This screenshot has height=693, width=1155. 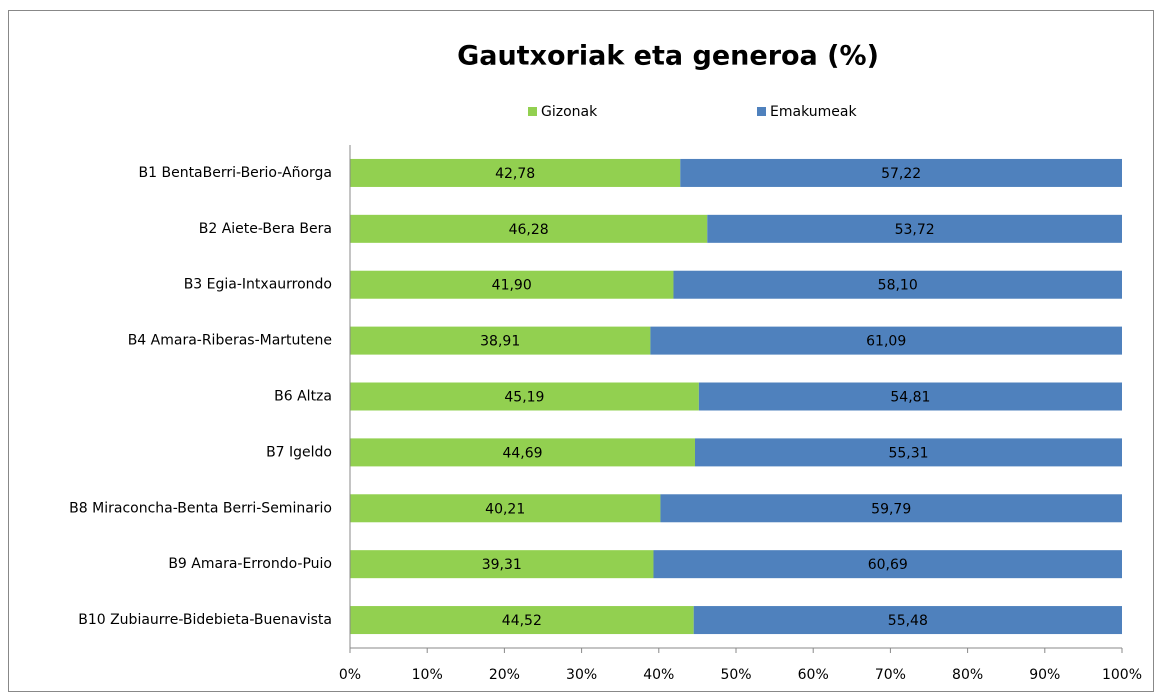 I want to click on data-label: 42,78, so click(x=515, y=174).